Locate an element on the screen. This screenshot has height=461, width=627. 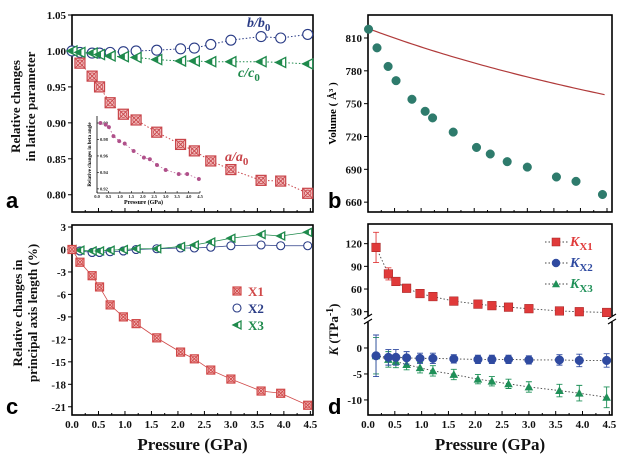
y-tick-label: 0.95 is located at coordinates (57, 88).